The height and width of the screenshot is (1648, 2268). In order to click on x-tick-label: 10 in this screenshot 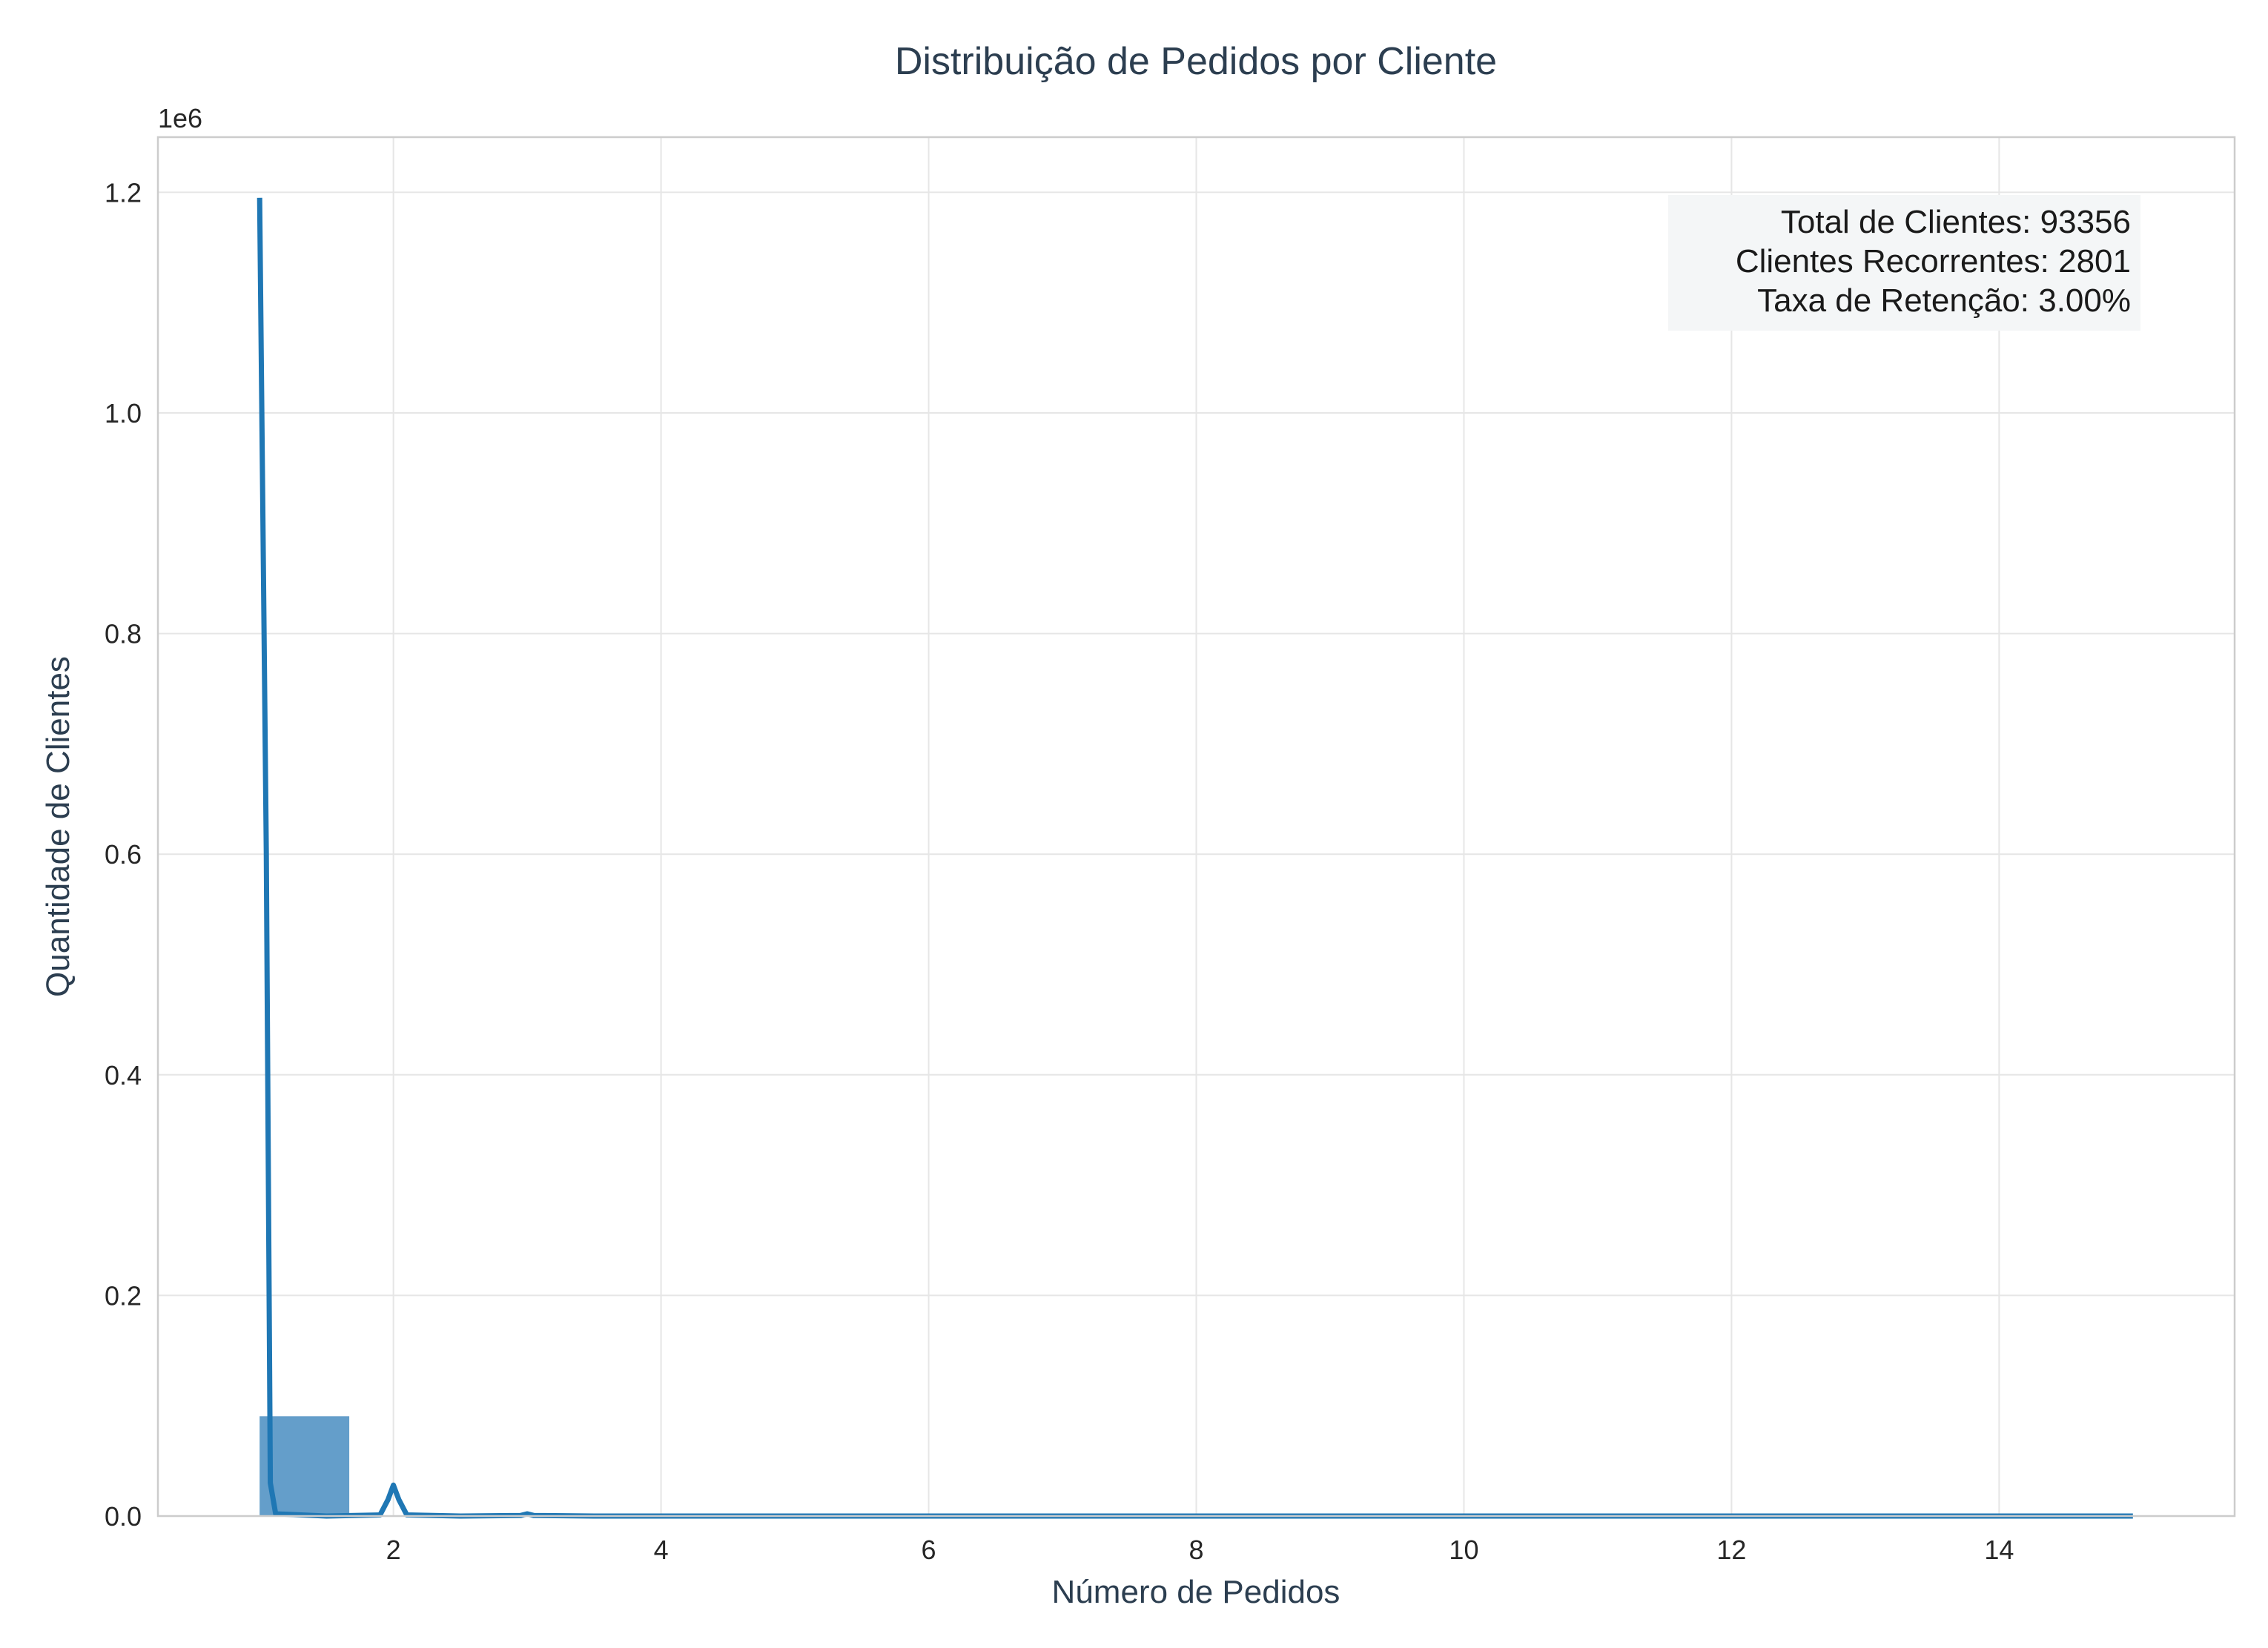, I will do `click(1463, 1550)`.